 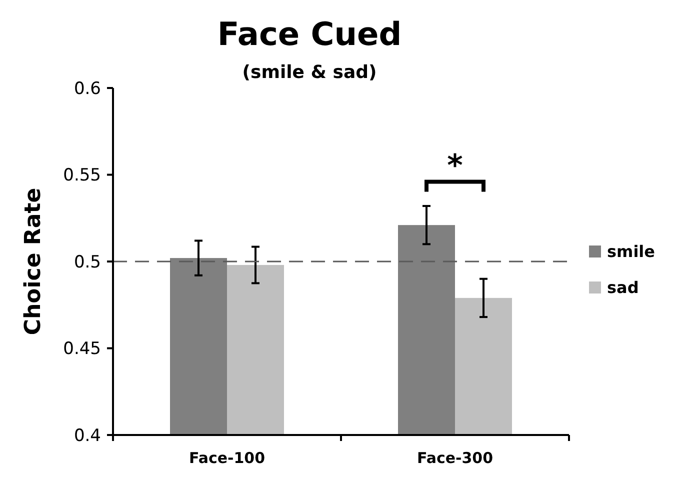 What do you see at coordinates (309, 34) in the screenshot?
I see `chart-title: Face Cued` at bounding box center [309, 34].